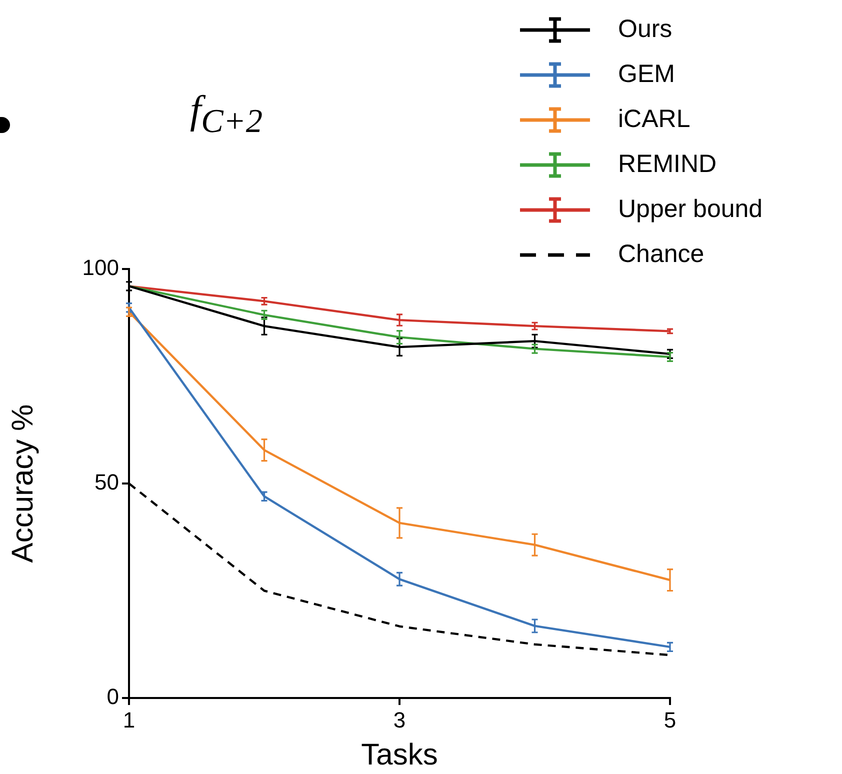  What do you see at coordinates (399, 719) in the screenshot?
I see `x-tick-label: 3` at bounding box center [399, 719].